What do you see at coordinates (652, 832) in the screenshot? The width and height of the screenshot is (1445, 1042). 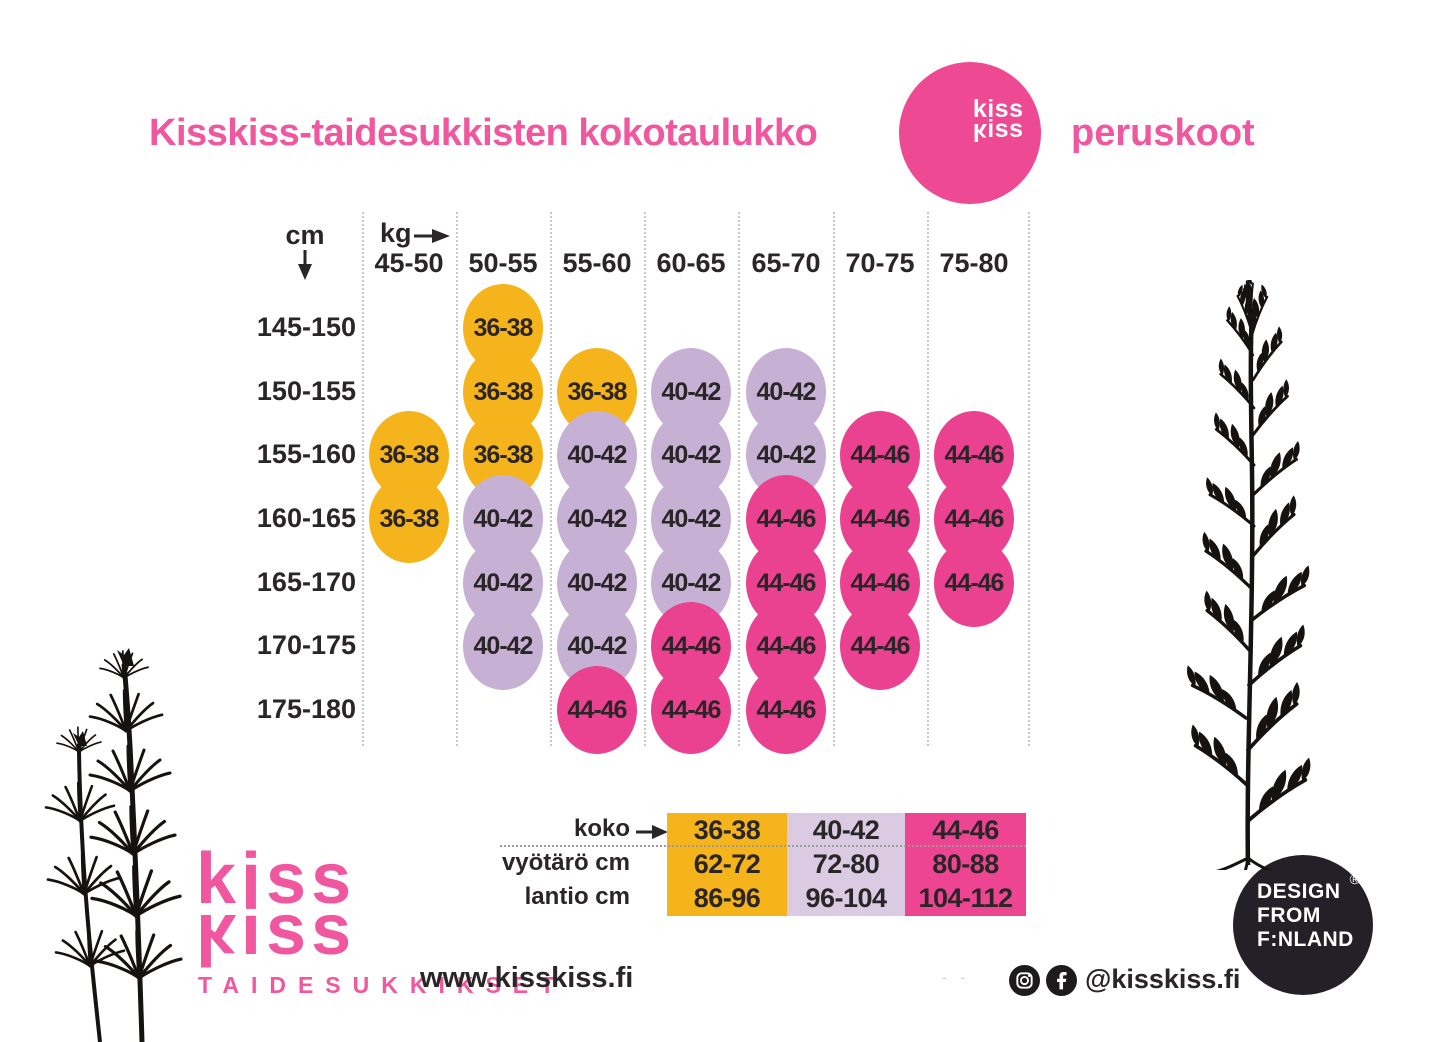 I see `legend-right-arrow-icon` at bounding box center [652, 832].